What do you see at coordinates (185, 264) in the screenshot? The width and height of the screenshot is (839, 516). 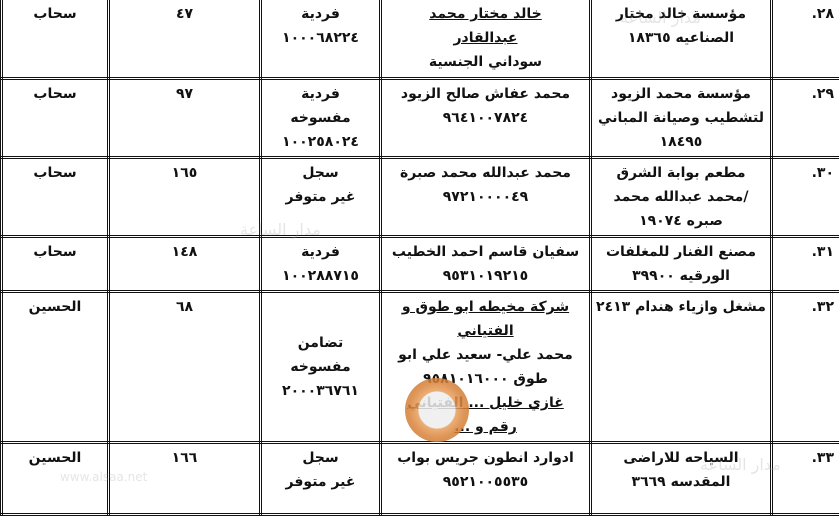 I see `number: ١٤٨` at bounding box center [185, 264].